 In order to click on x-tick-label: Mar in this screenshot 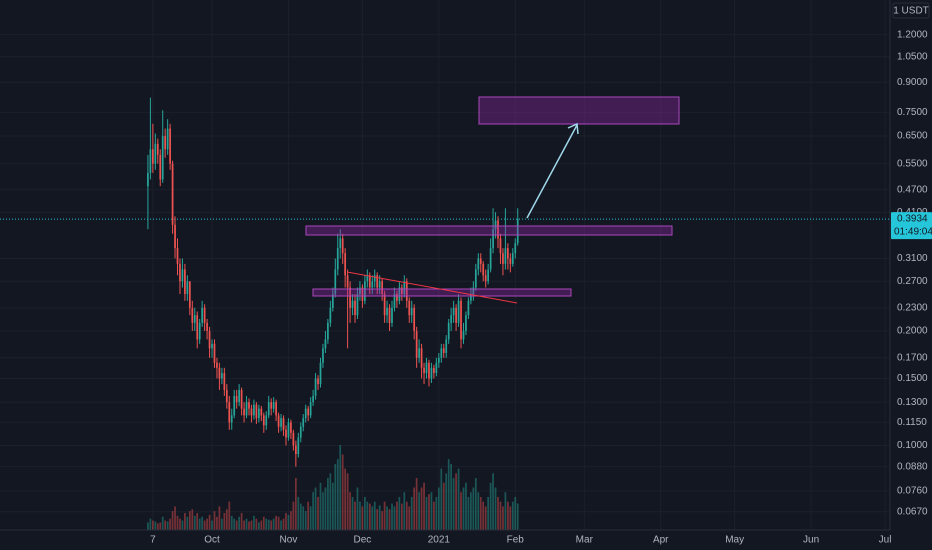, I will do `click(585, 540)`.